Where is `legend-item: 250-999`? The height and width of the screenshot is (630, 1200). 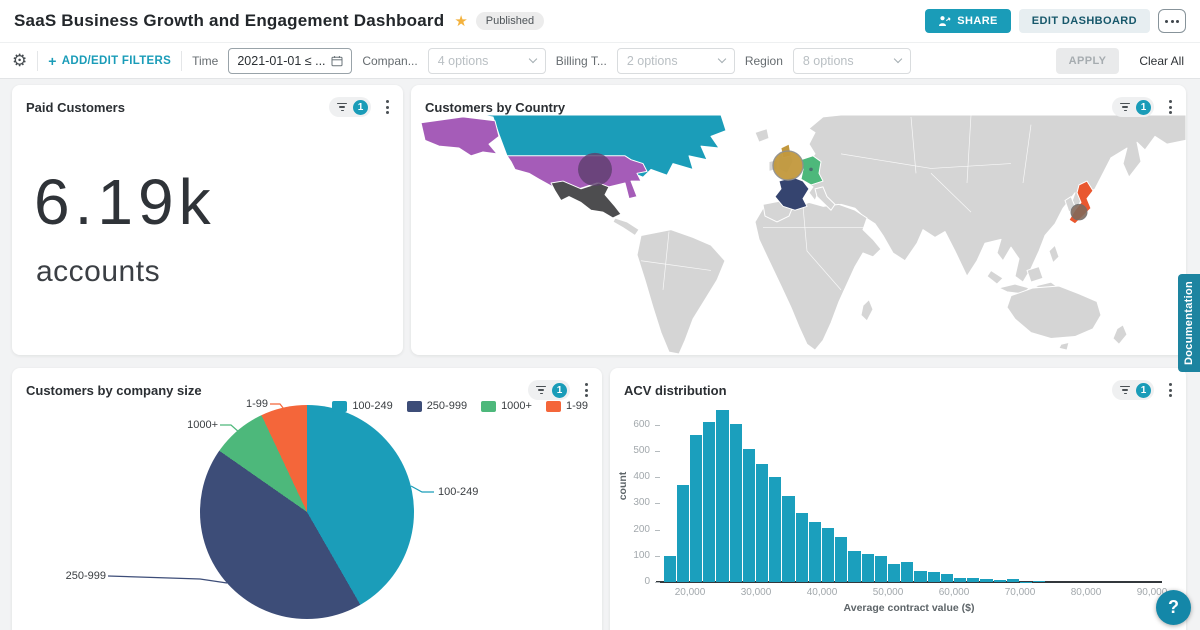 legend-item: 250-999 is located at coordinates (436, 406).